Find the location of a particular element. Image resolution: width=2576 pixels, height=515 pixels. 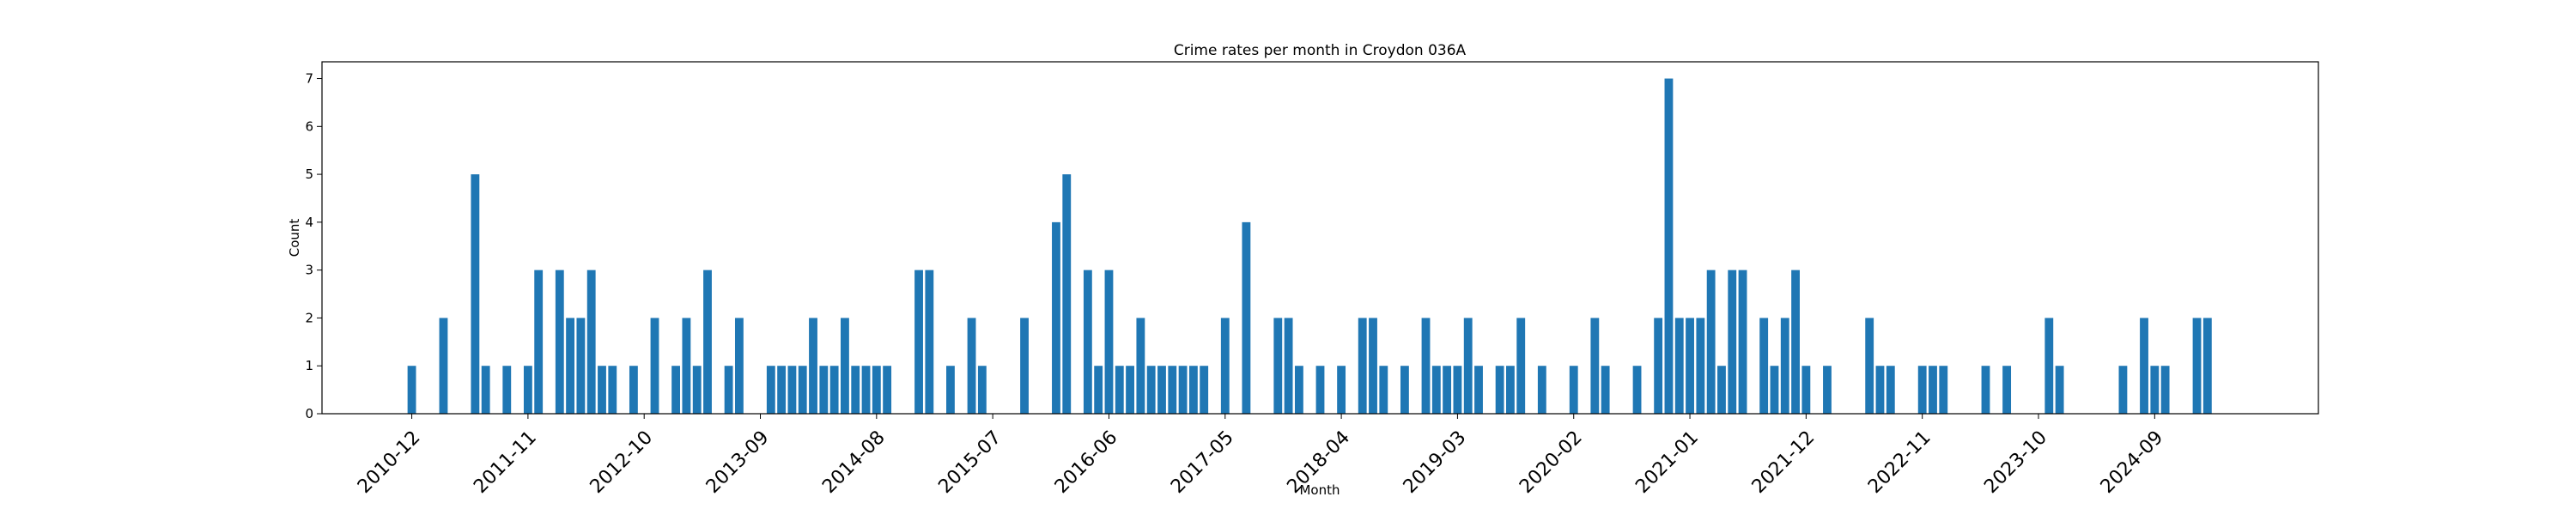

x-tick-label: 2010-12 is located at coordinates (389, 462).